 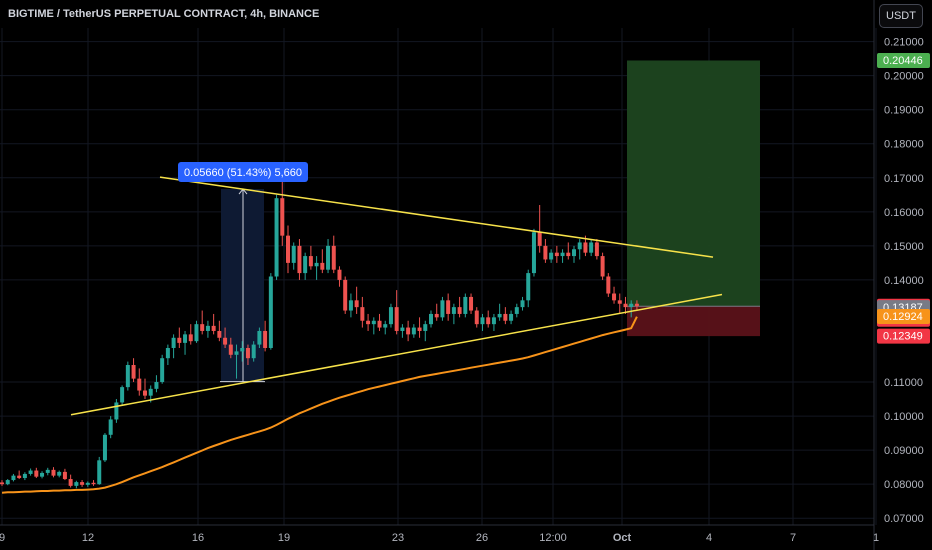 What do you see at coordinates (901, 16) in the screenshot?
I see `currency-button: USDT` at bounding box center [901, 16].